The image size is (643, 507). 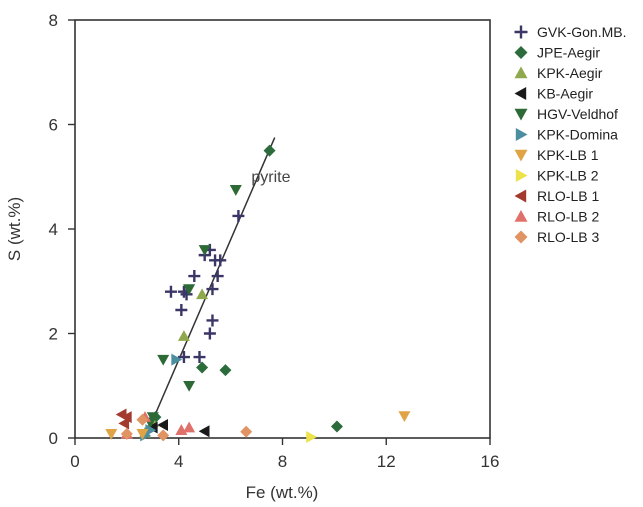 What do you see at coordinates (490, 461) in the screenshot?
I see `x-tick-label: 16` at bounding box center [490, 461].